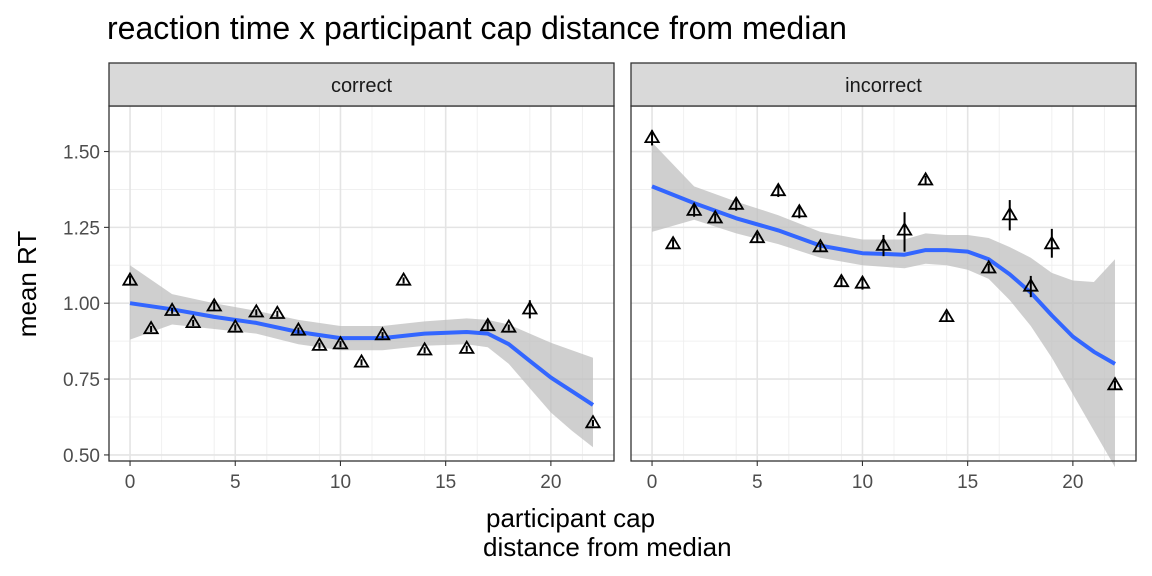 This screenshot has height=576, width=1152. I want to click on facet-strip-label: incorrect, so click(883, 86).